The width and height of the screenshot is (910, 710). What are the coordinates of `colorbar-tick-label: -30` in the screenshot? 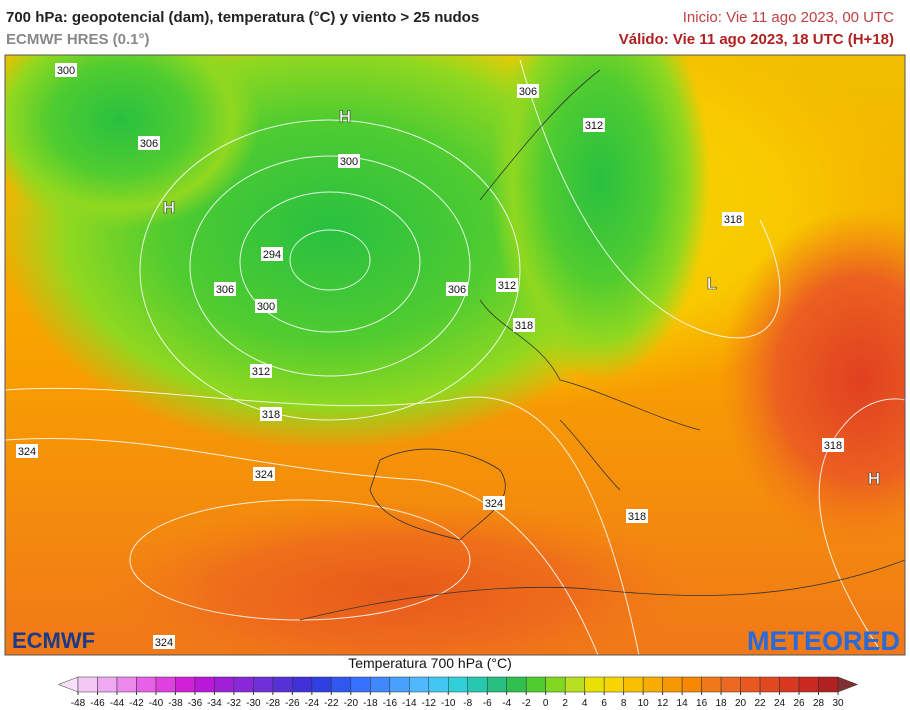 It's located at (253, 703).